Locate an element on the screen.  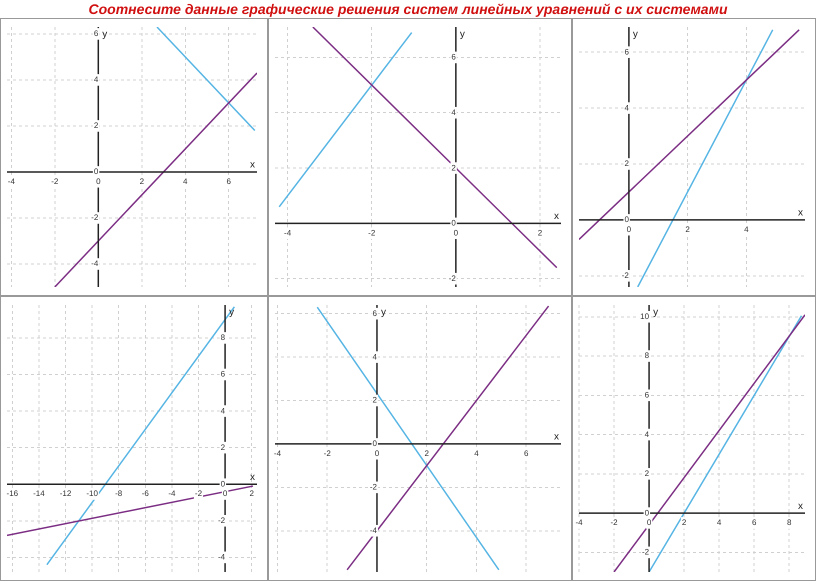
text: Соотнесите данные графические решения систем линейных уравнений с их системами is located at coordinates (408, 9).